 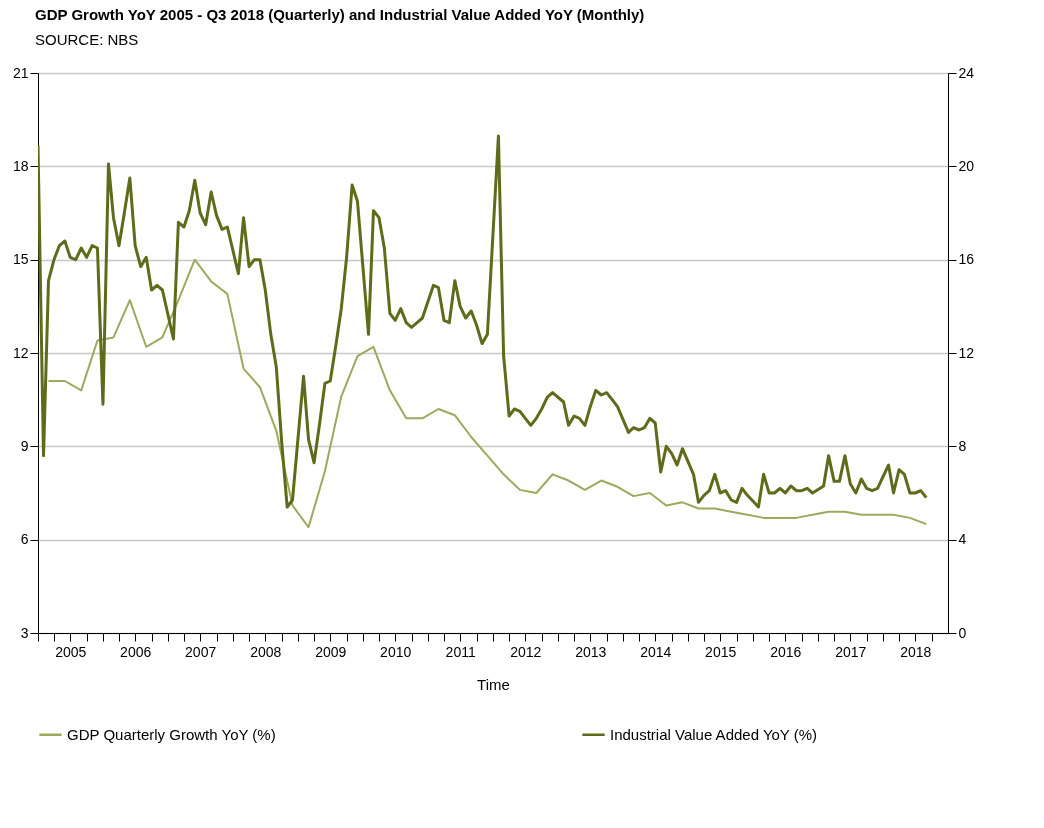 What do you see at coordinates (962, 539) in the screenshot?
I see `y2-tick-label: 4` at bounding box center [962, 539].